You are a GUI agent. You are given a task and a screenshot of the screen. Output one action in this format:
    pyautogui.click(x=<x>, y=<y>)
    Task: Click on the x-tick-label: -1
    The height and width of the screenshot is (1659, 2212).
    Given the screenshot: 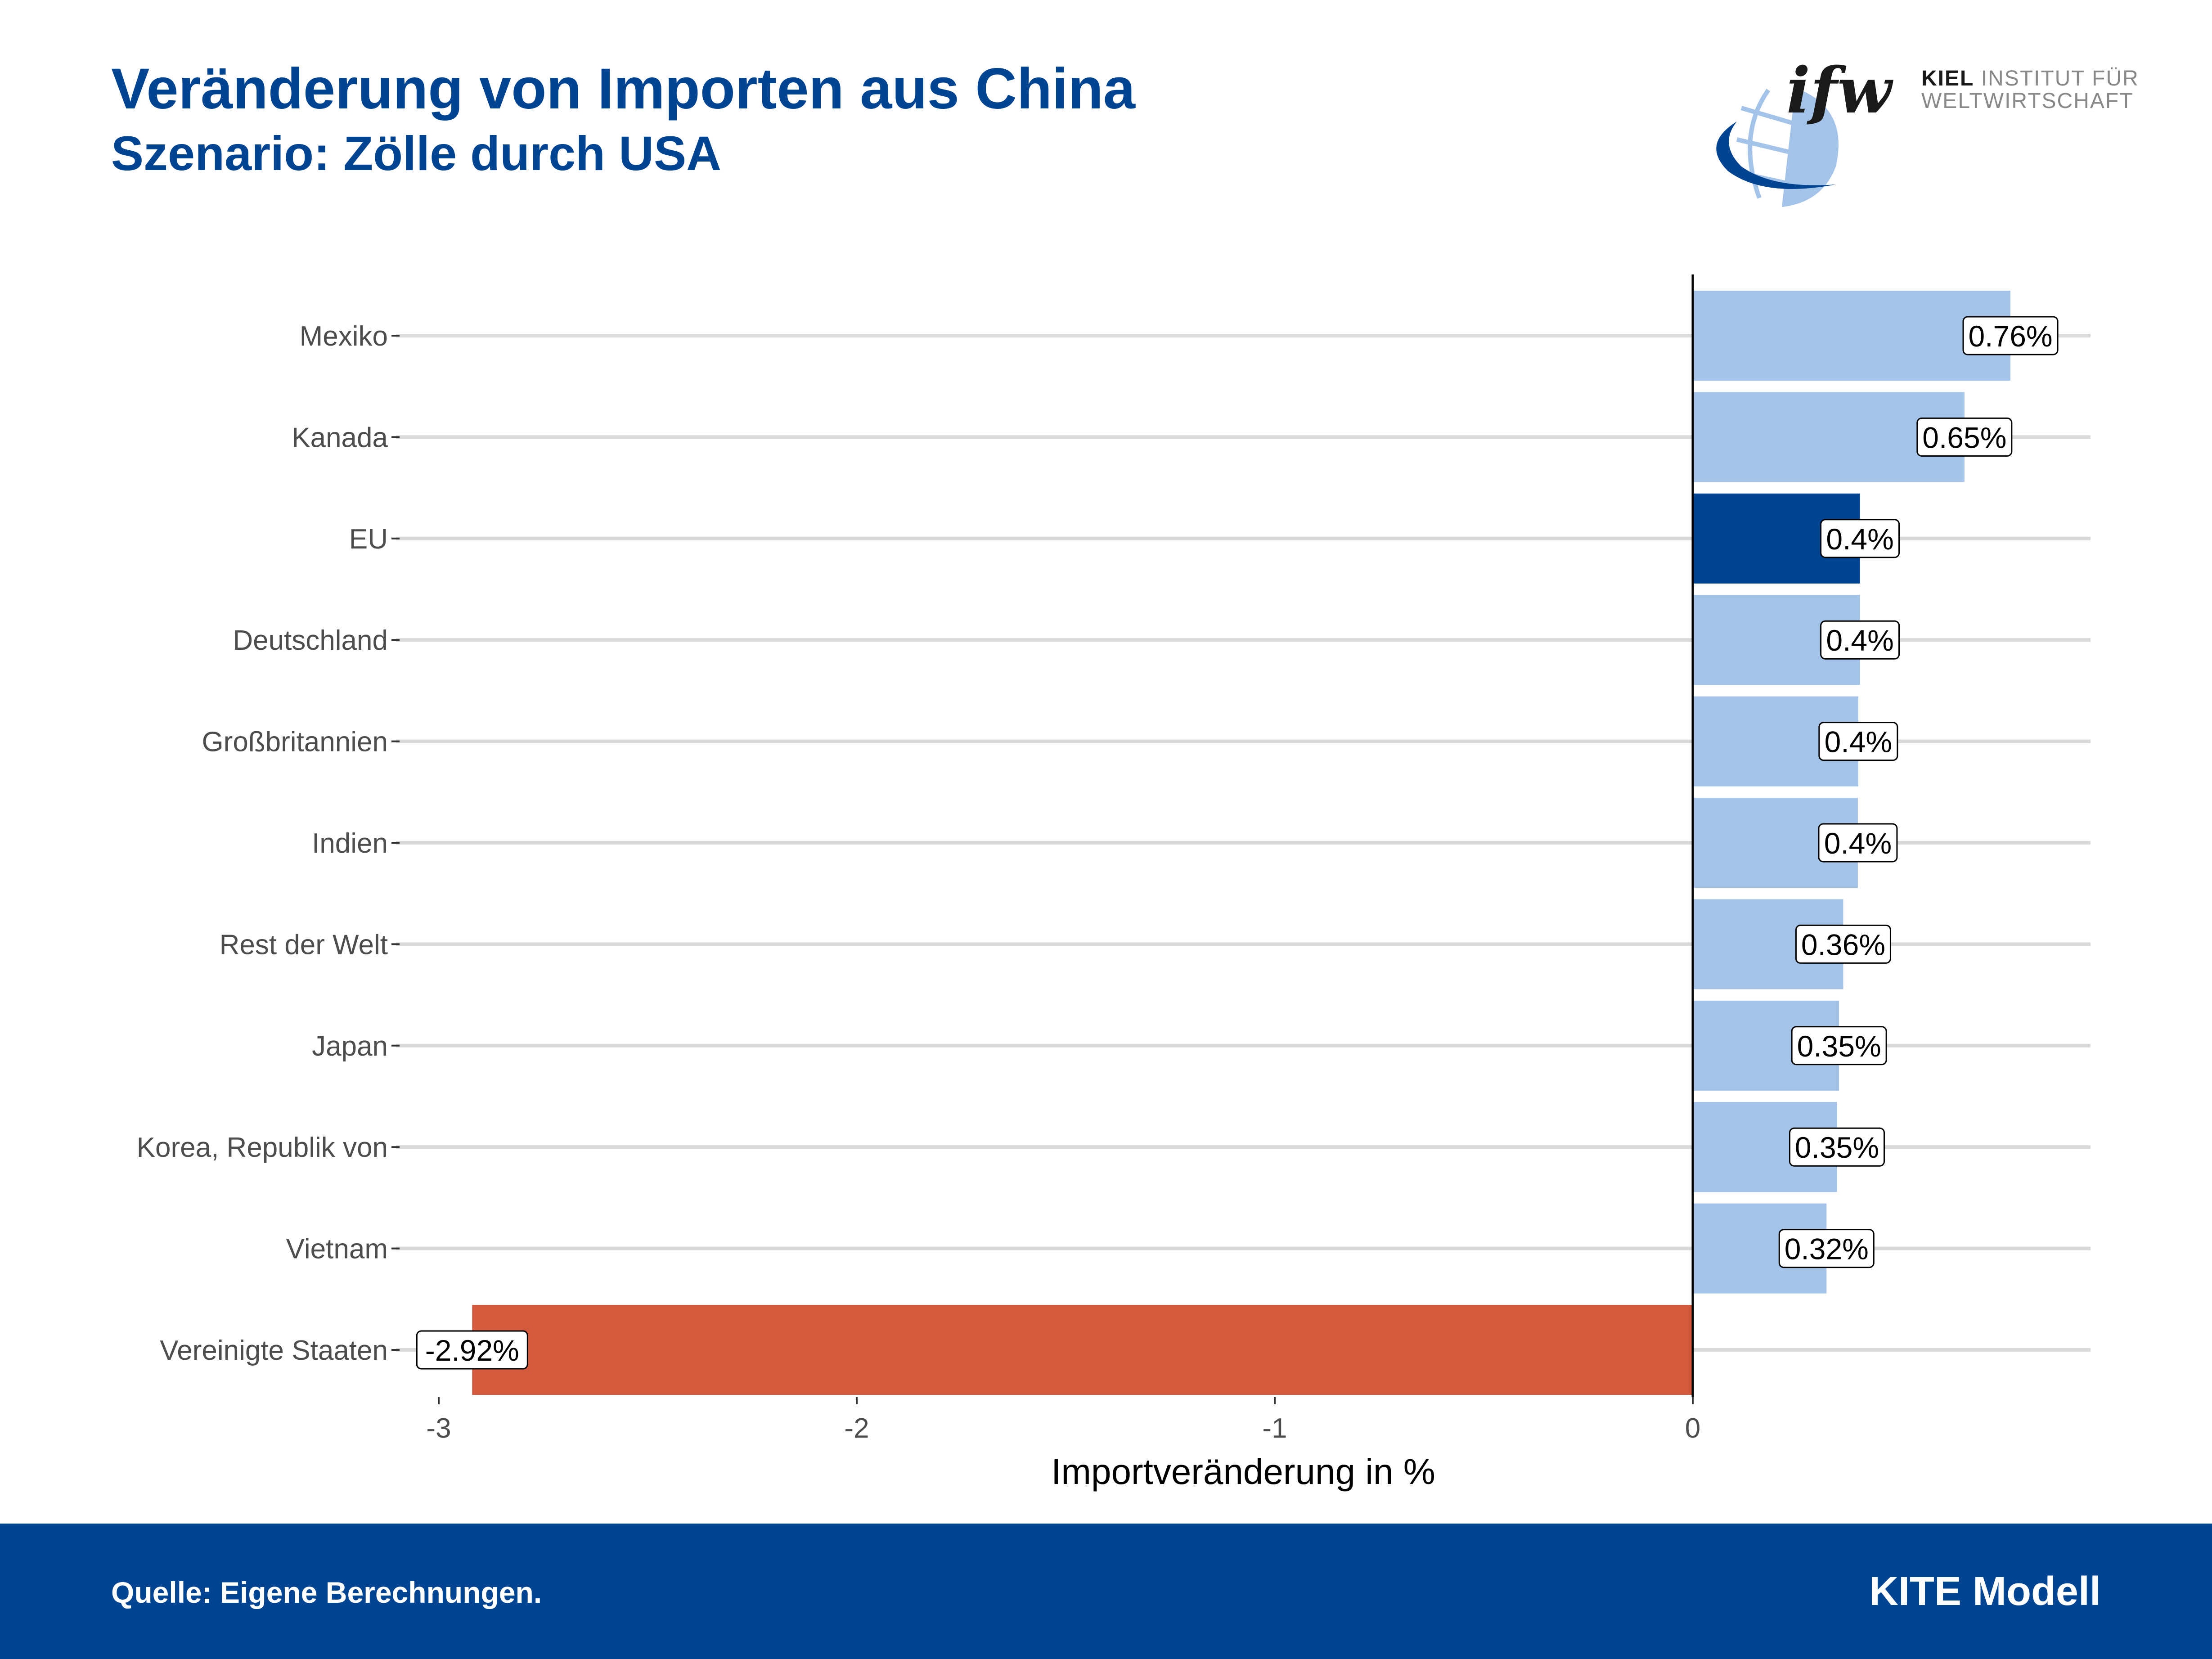 What is the action you would take?
    pyautogui.click(x=1274, y=1428)
    